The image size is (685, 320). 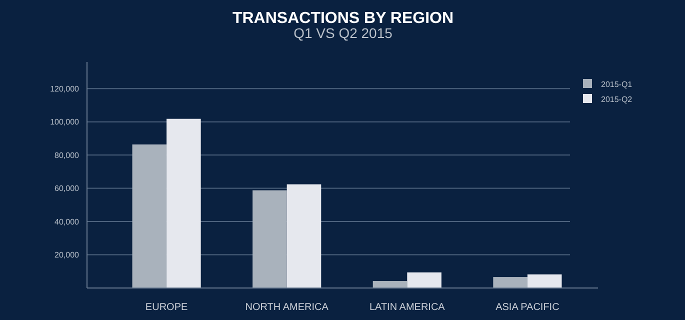 I want to click on y-tick-label: 20,000, so click(x=67, y=255).